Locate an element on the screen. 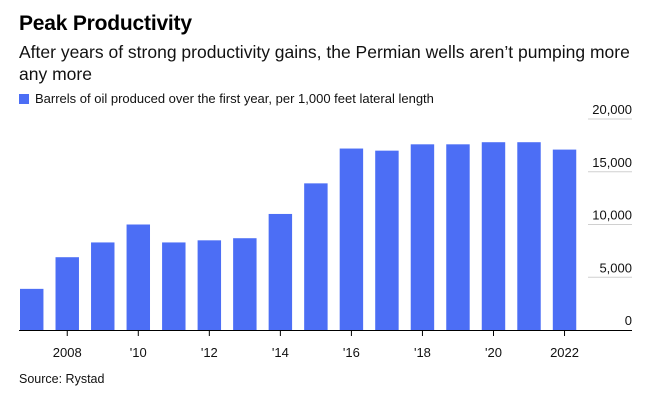 Image resolution: width=657 pixels, height=402 pixels. x-tick-label: '18 is located at coordinates (422, 352).